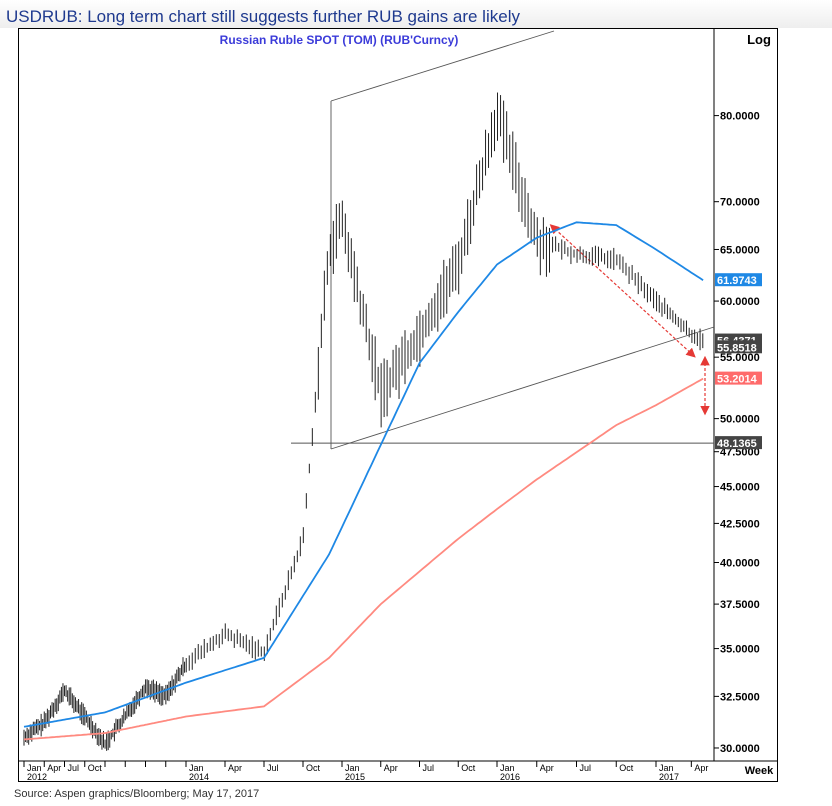 The height and width of the screenshot is (806, 832). I want to click on y-tick-label: 70.0000, so click(740, 203).